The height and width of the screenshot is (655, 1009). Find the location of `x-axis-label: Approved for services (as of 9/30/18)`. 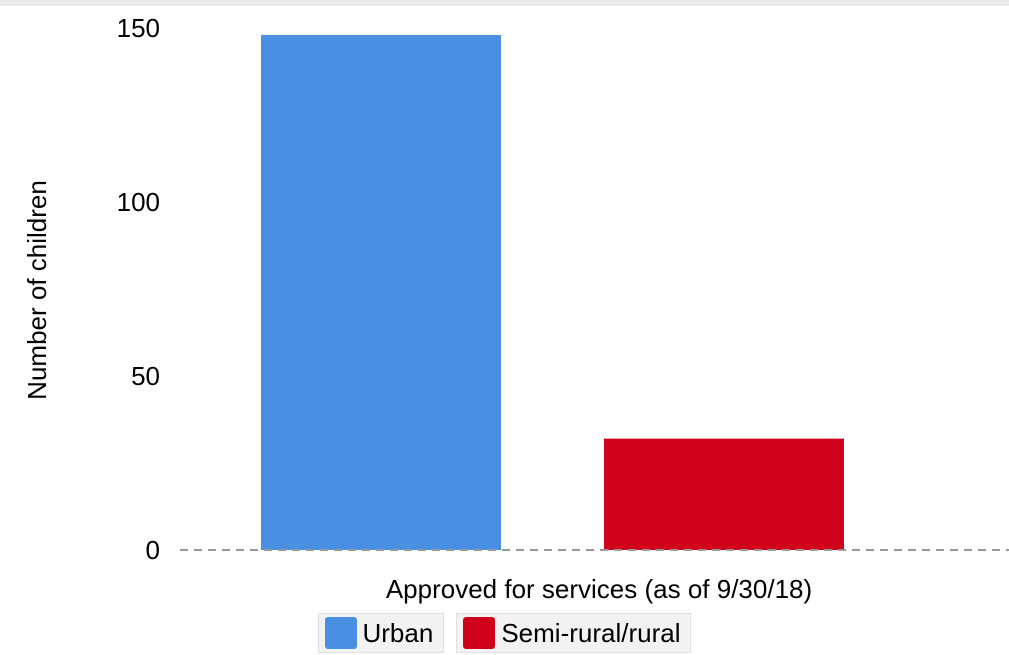

x-axis-label: Approved for services (as of 9/30/18) is located at coordinates (599, 589).